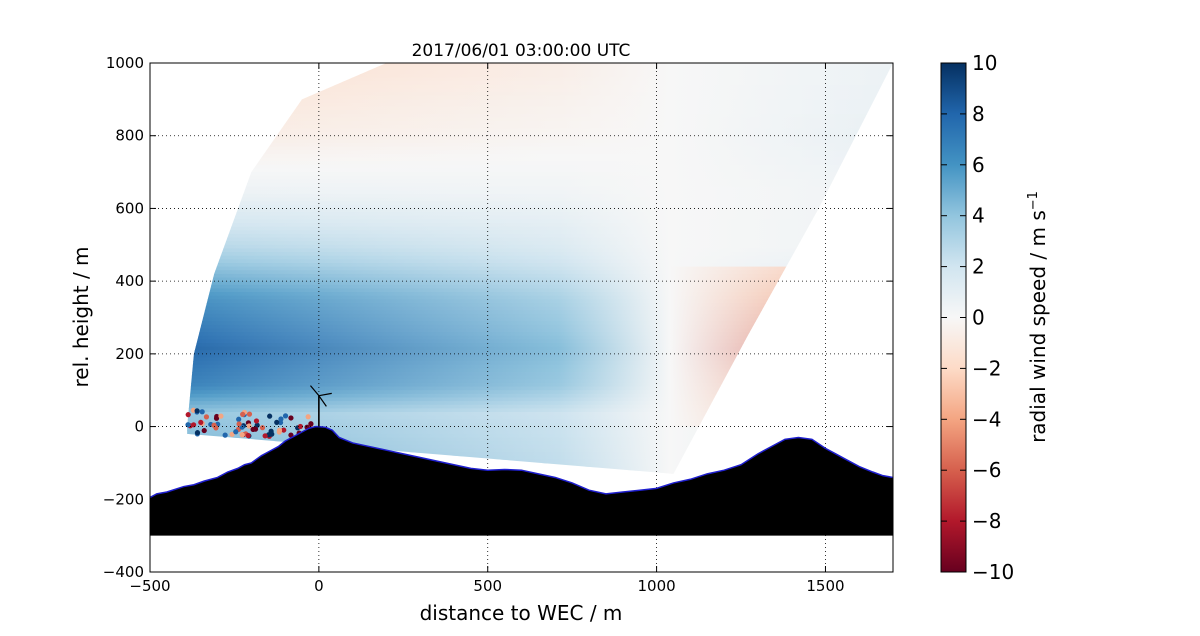  Describe the element at coordinates (123, 499) in the screenshot. I see `y-tick-label: −200` at that location.